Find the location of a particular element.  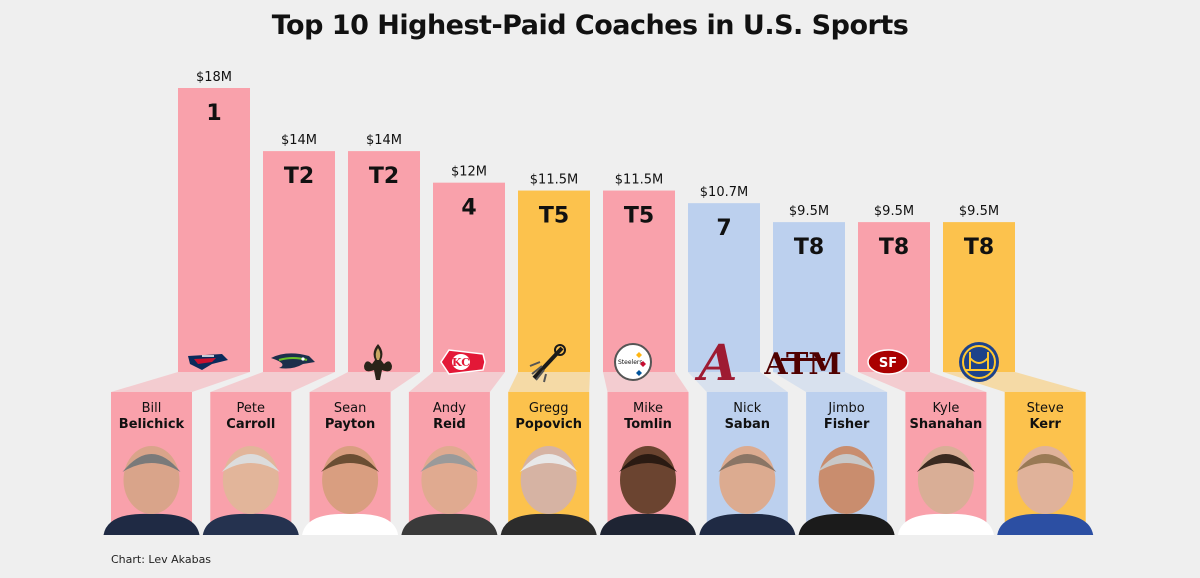

alabama-logo-icon: A is located at coordinates (716, 362).